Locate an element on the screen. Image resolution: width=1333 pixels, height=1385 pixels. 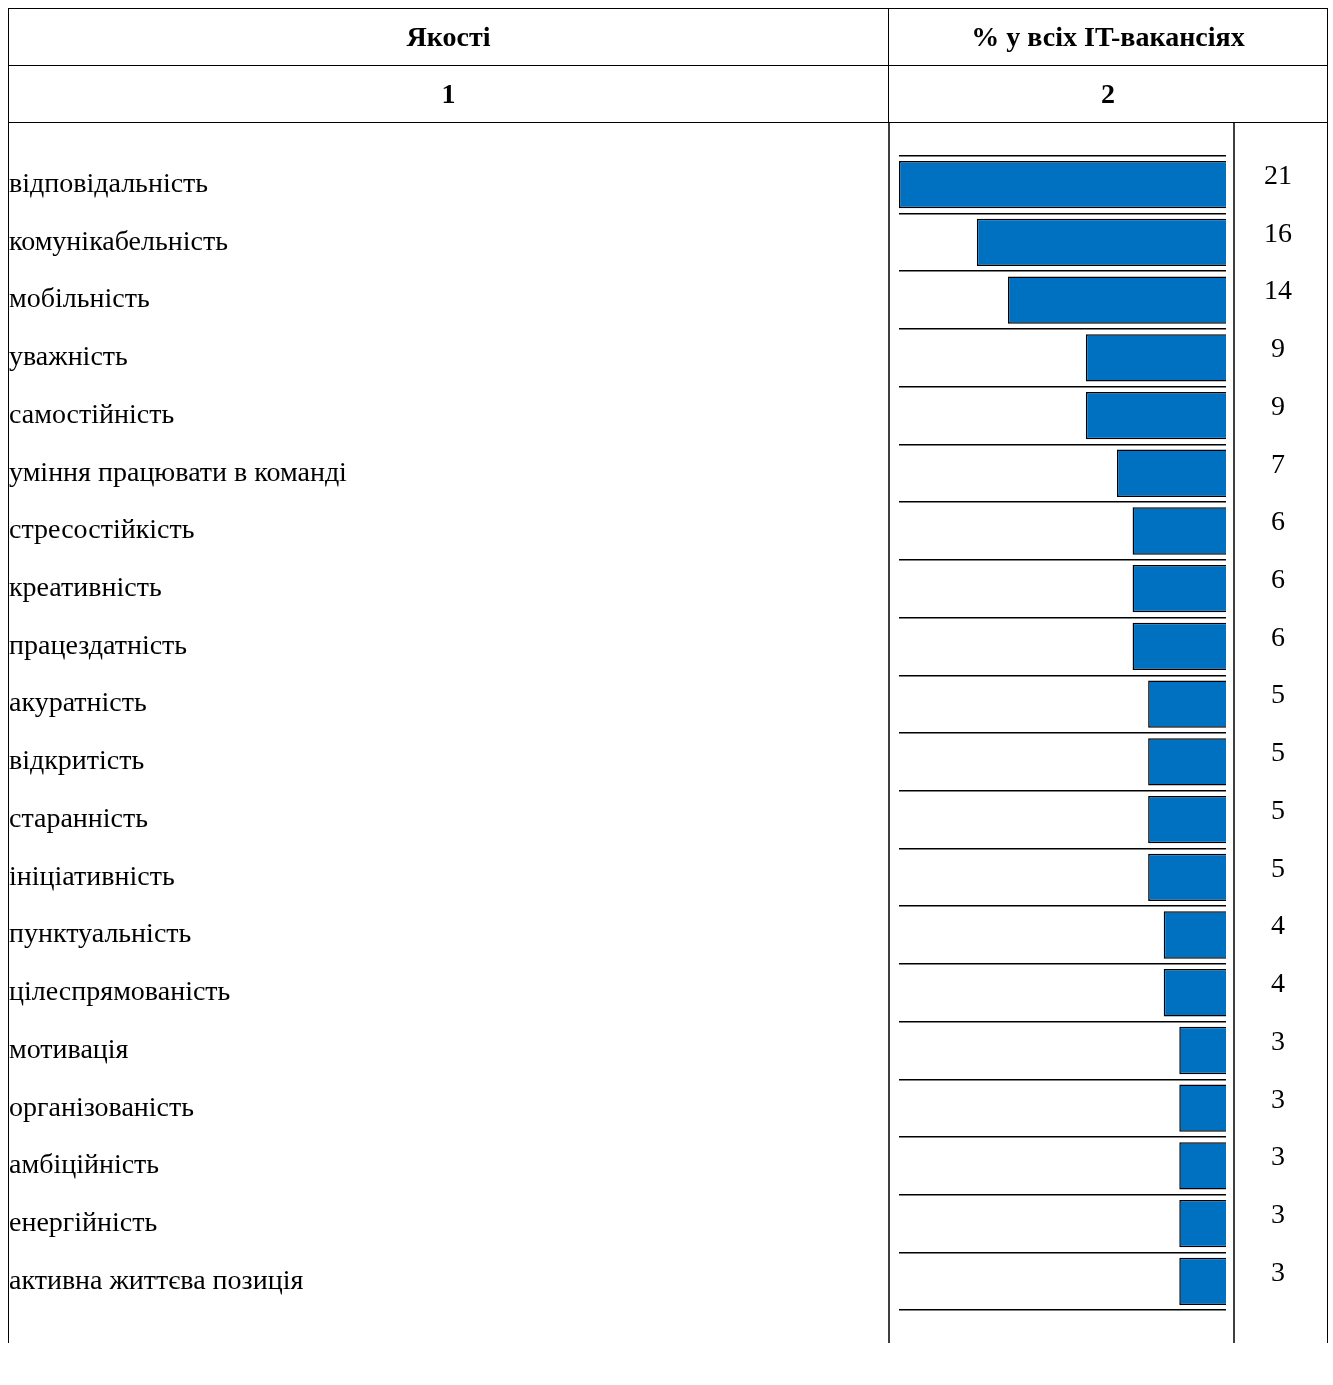
y-tick-label: старанність is located at coordinates (79, 817).